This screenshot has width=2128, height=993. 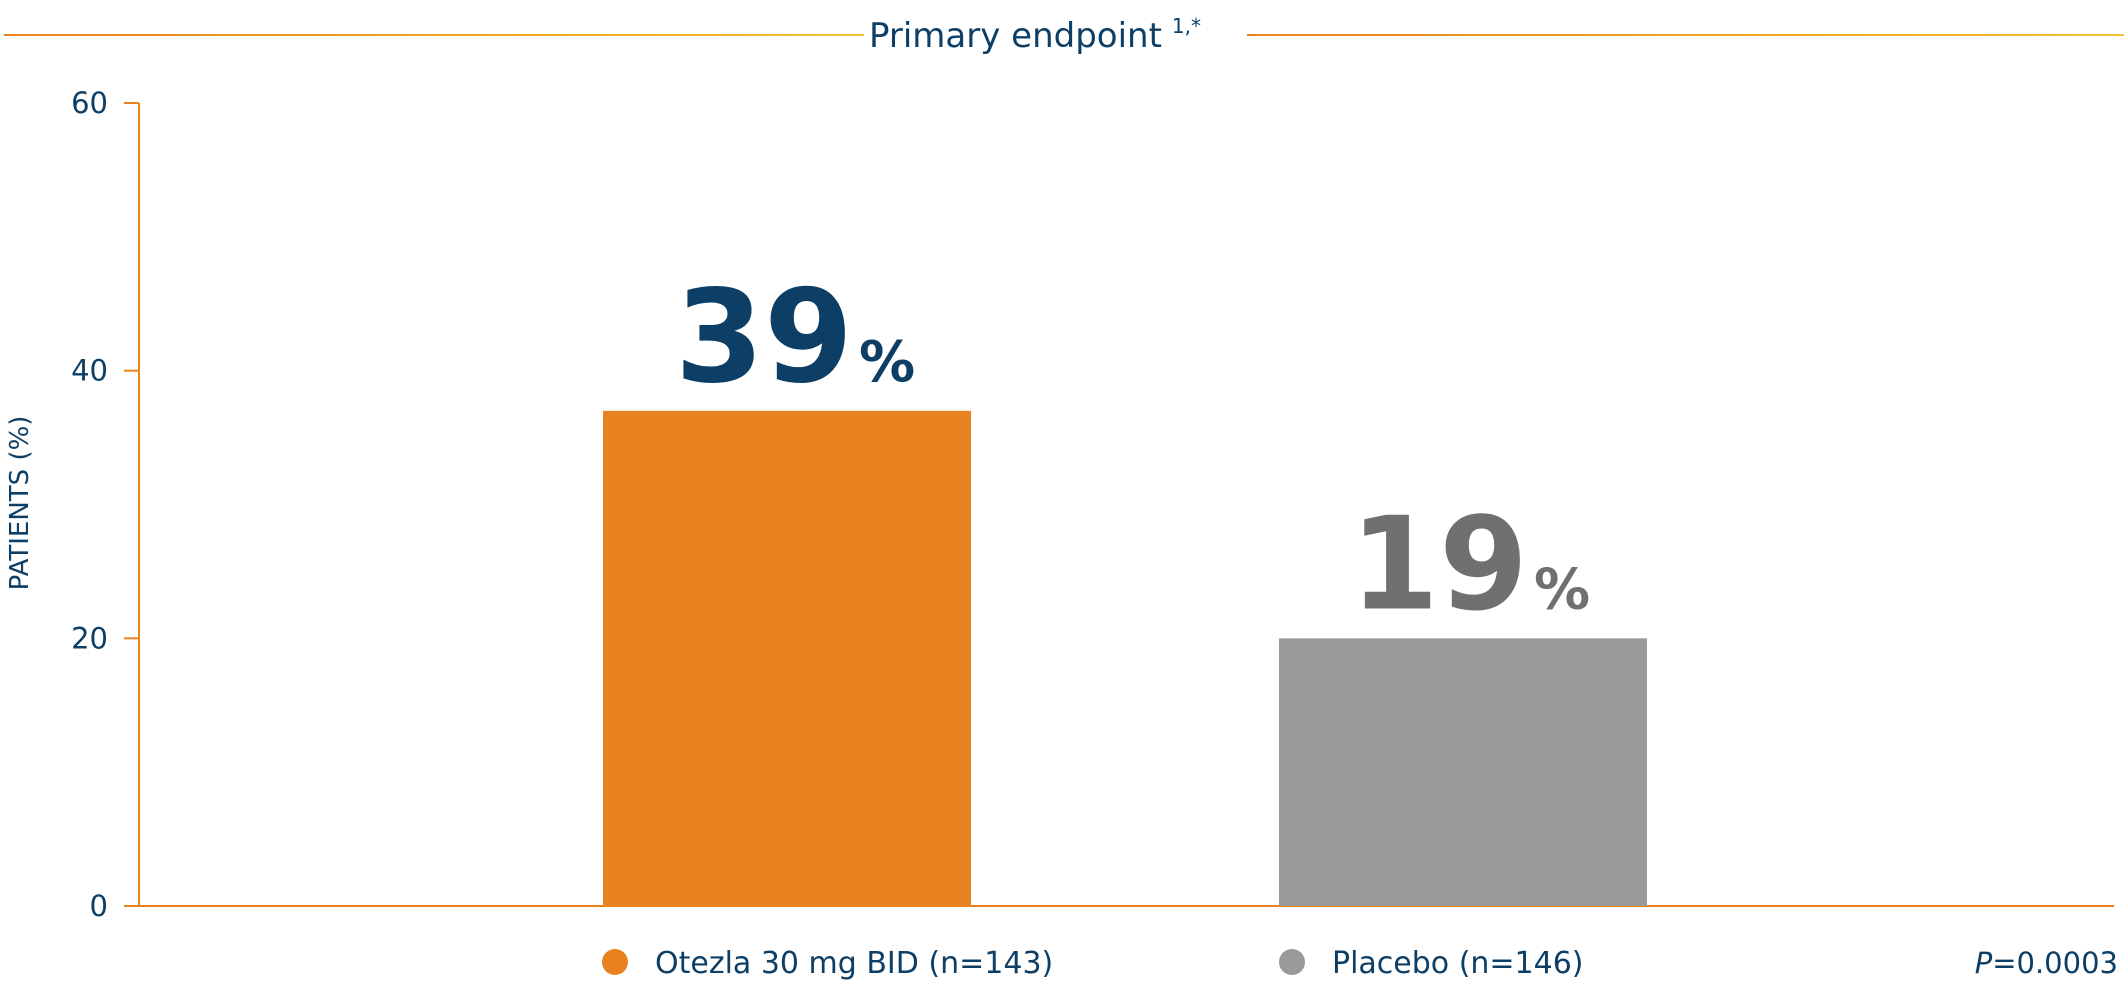 I want to click on y-tick-label-40: 40, so click(x=89, y=371).